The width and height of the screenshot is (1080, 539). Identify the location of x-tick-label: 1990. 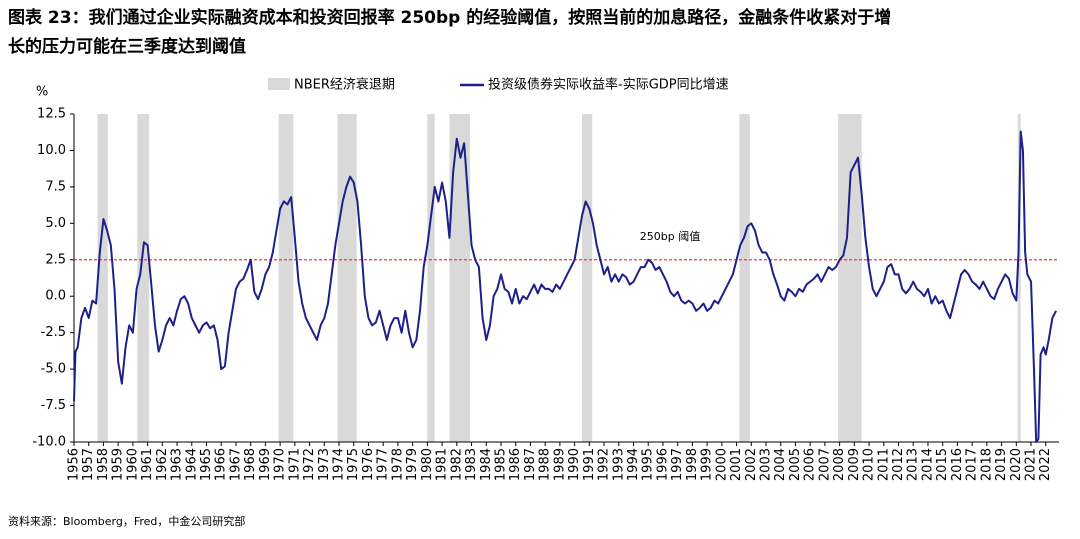
(574, 464).